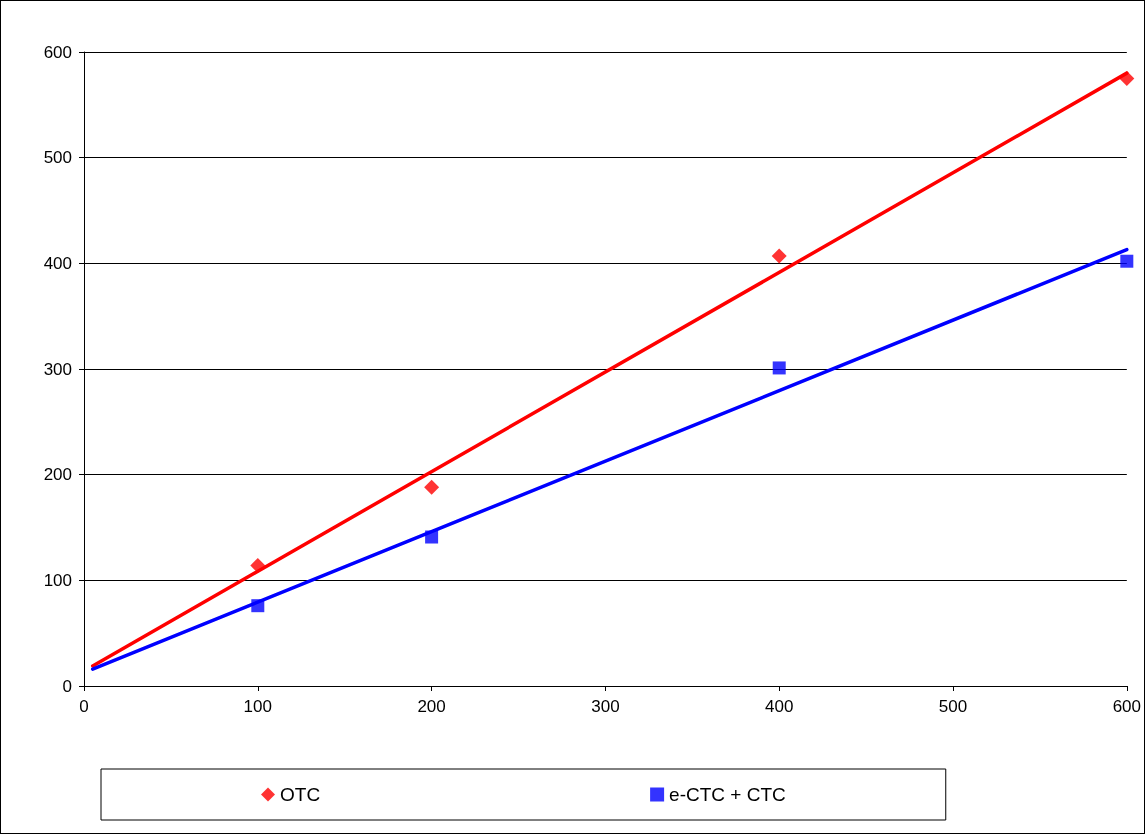 This screenshot has height=834, width=1145. What do you see at coordinates (605, 706) in the screenshot?
I see `x-tick-label: 300` at bounding box center [605, 706].